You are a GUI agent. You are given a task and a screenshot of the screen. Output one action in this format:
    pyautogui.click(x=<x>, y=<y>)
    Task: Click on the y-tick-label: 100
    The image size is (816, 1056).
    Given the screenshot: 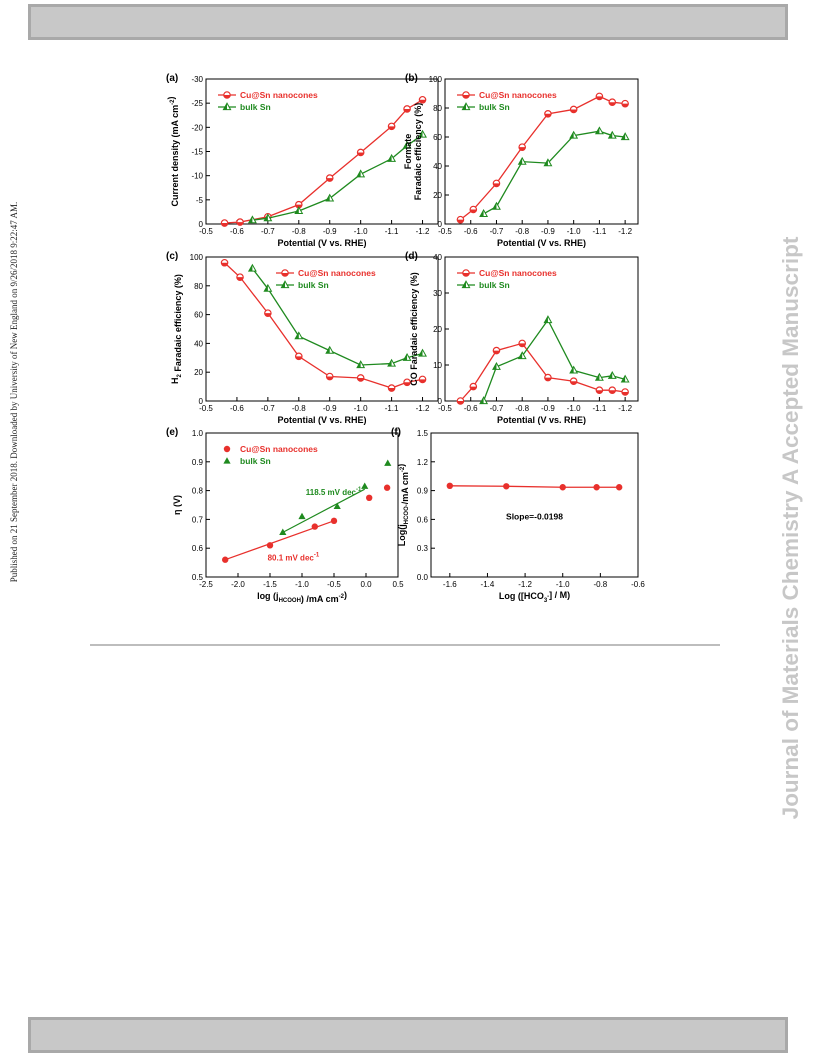 What is the action you would take?
    pyautogui.click(x=197, y=257)
    